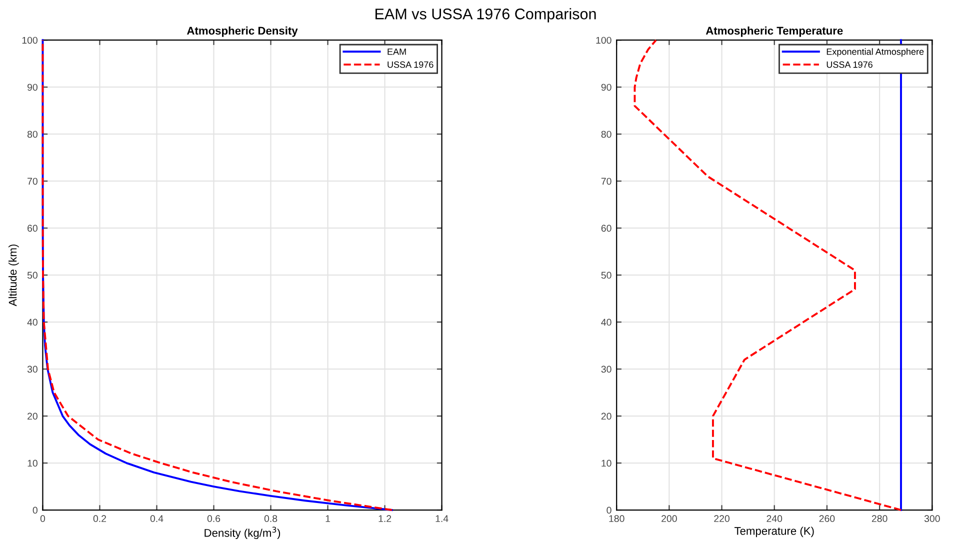  Describe the element at coordinates (43, 518) in the screenshot. I see `x-tick-label: 0` at that location.